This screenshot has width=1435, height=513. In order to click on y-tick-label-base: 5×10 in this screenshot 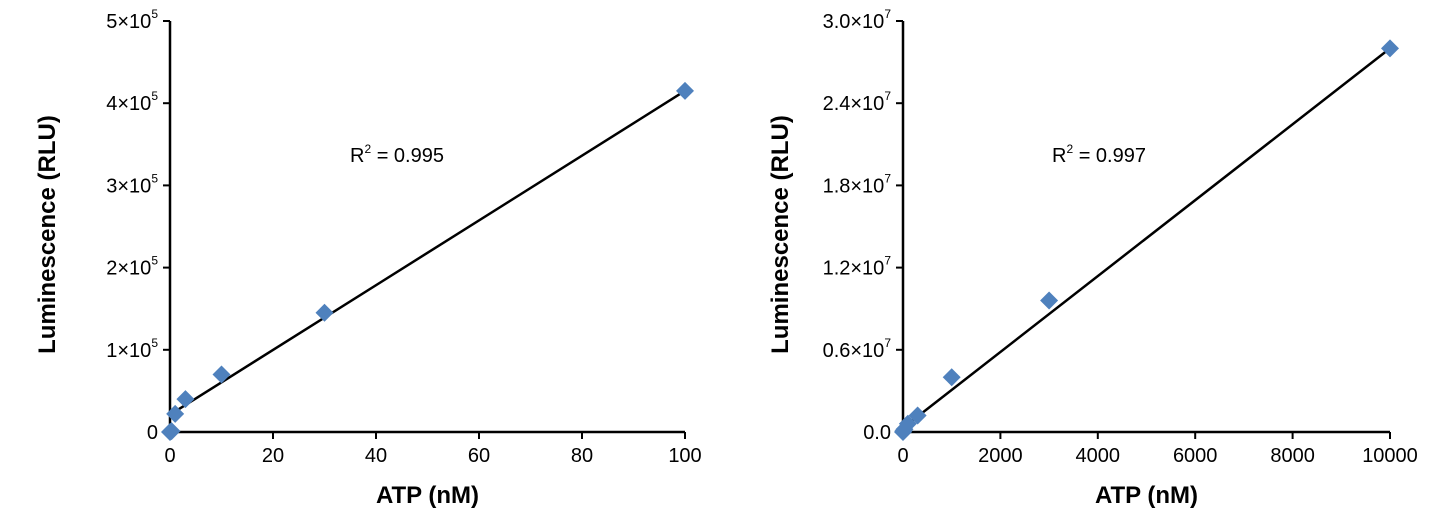, I will do `click(128, 22)`.